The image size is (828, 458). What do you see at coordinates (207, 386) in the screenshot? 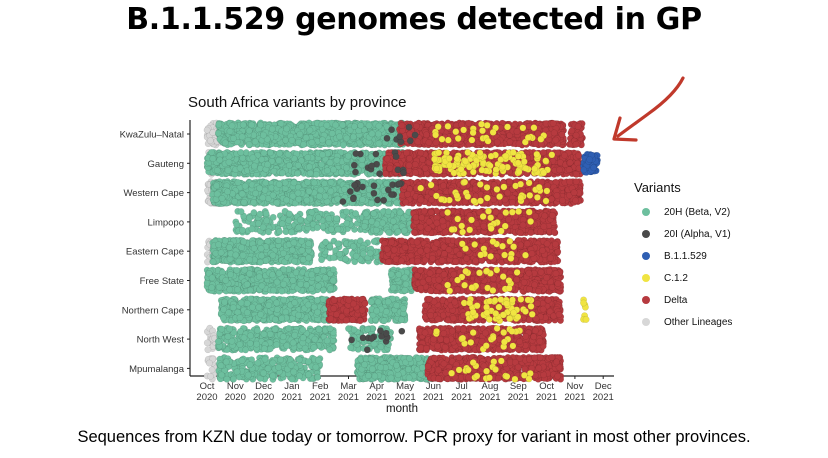
I see `x-tick-label-month: Oct` at bounding box center [207, 386].